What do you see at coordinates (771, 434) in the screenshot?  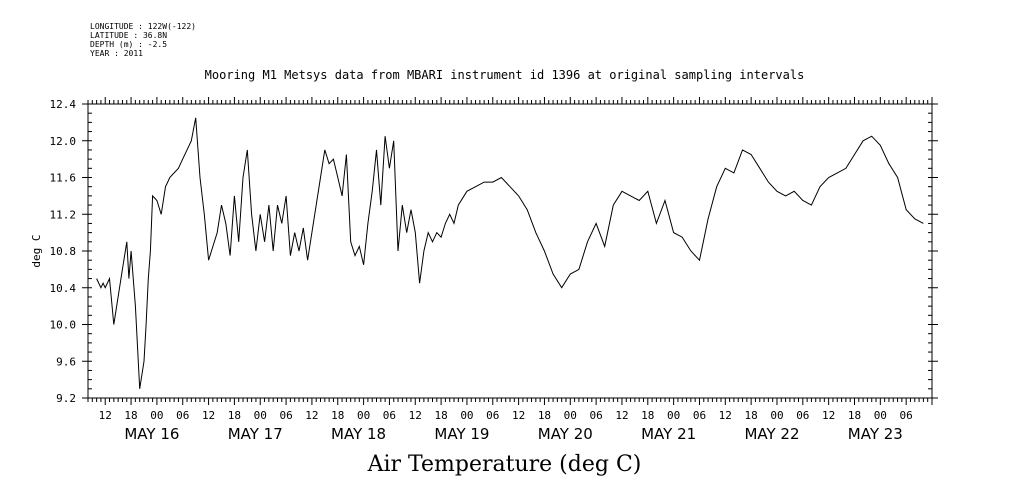 I see `x-day-label: MAY 22` at bounding box center [771, 434].